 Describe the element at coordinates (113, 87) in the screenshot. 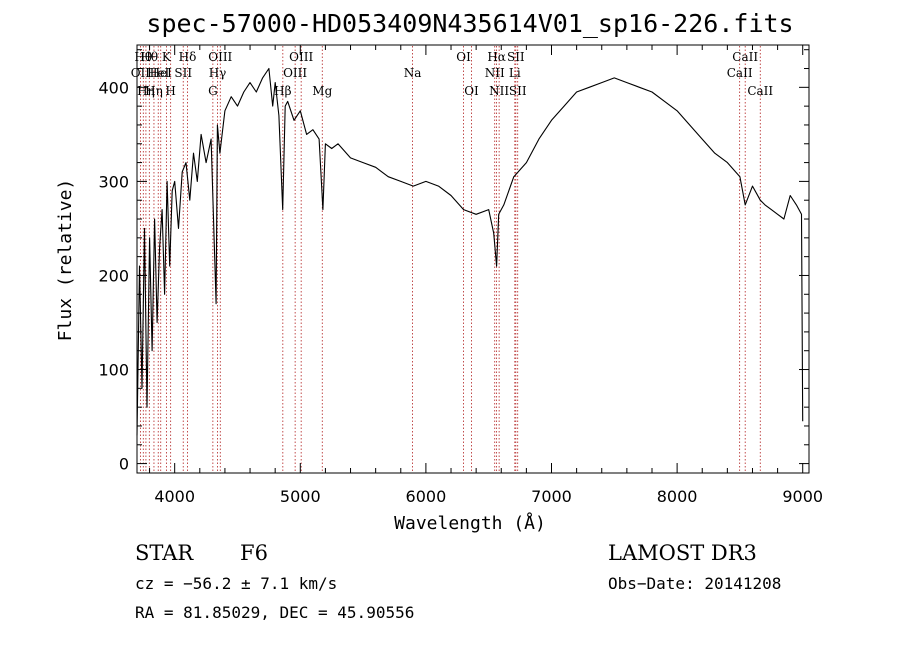

I see `y-tick-label: 400` at that location.